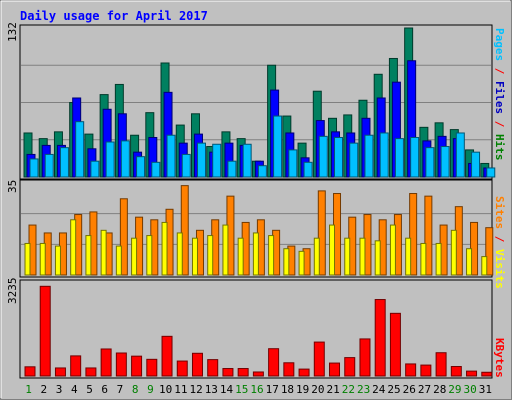 This screenshot has height=400, width=512. What do you see at coordinates (499, 44) in the screenshot?
I see `legend-part: Pages` at bounding box center [499, 44].